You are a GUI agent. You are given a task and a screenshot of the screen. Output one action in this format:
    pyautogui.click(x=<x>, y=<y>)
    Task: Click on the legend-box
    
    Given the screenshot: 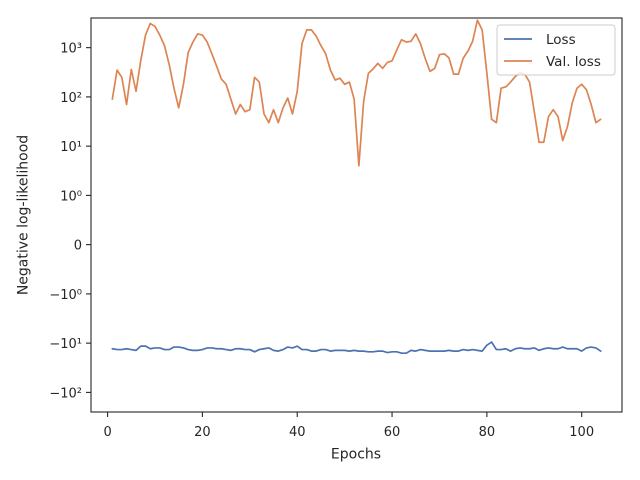 What is the action you would take?
    pyautogui.click(x=556, y=50)
    